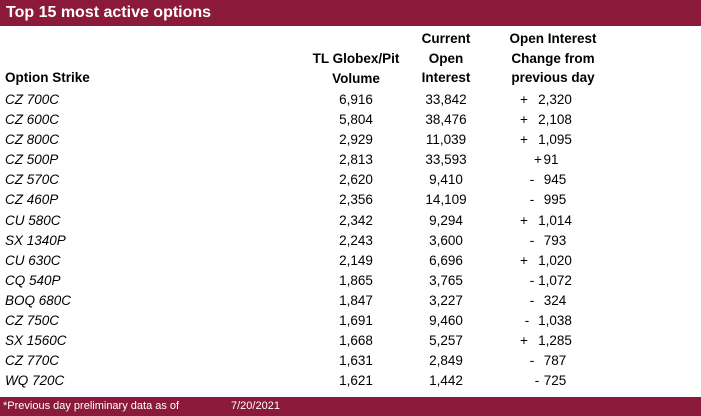 The width and height of the screenshot is (701, 416). What do you see at coordinates (356, 200) in the screenshot?
I see `volume-cell: 2,356` at bounding box center [356, 200].